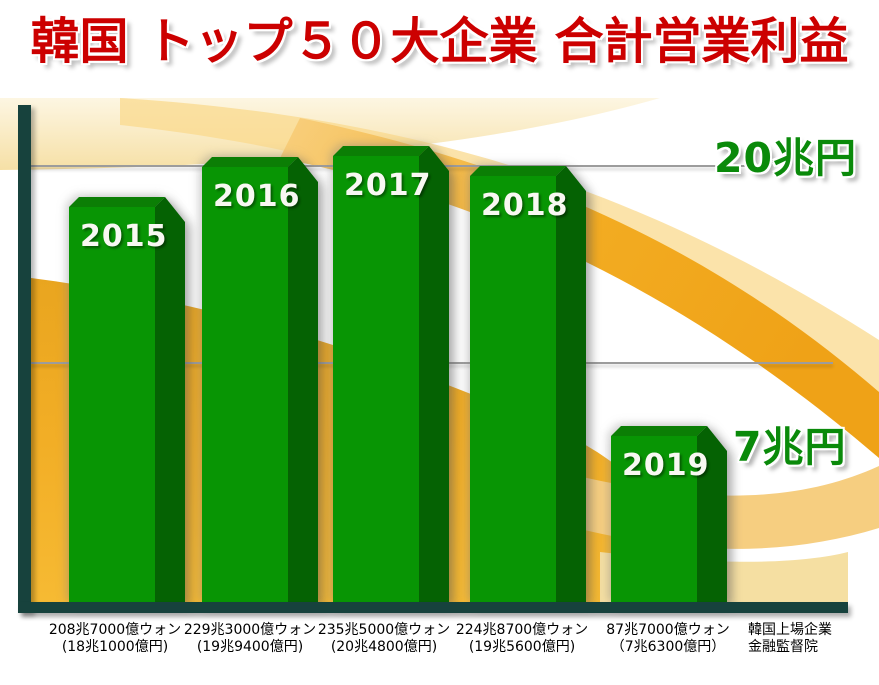 The height and width of the screenshot is (685, 879). I want to click on bar-2017, so click(391, 374).